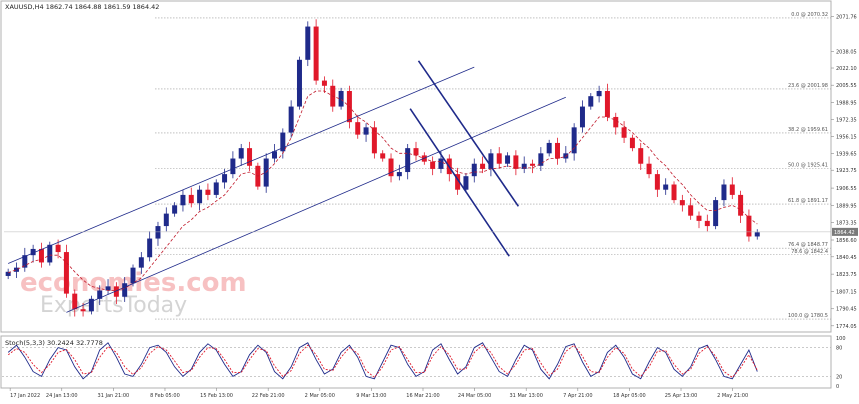 The width and height of the screenshot is (859, 404). I want to click on price-tick-label: 1956.15, so click(846, 138).